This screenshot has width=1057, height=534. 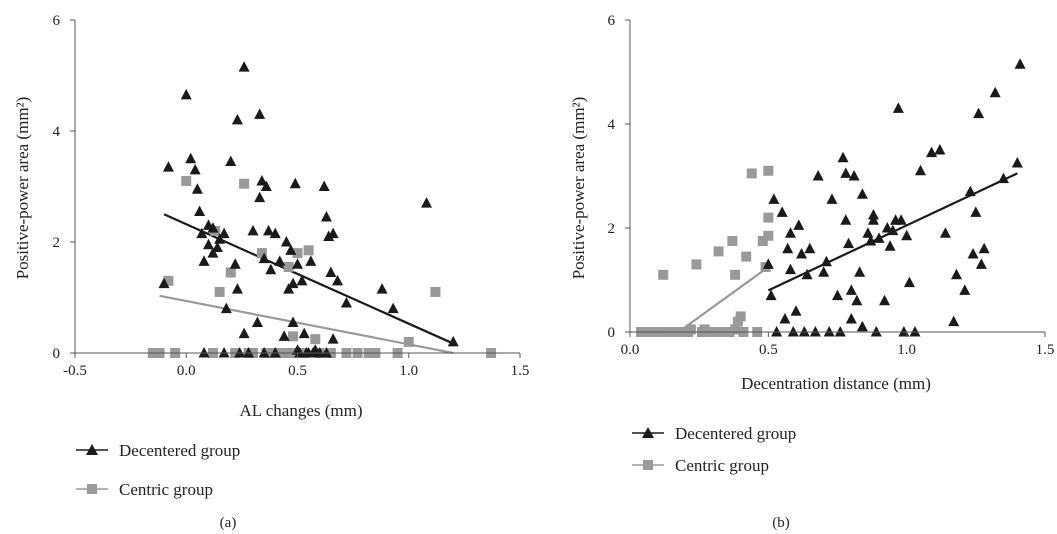 I want to click on legend-square-icon, so click(x=648, y=465).